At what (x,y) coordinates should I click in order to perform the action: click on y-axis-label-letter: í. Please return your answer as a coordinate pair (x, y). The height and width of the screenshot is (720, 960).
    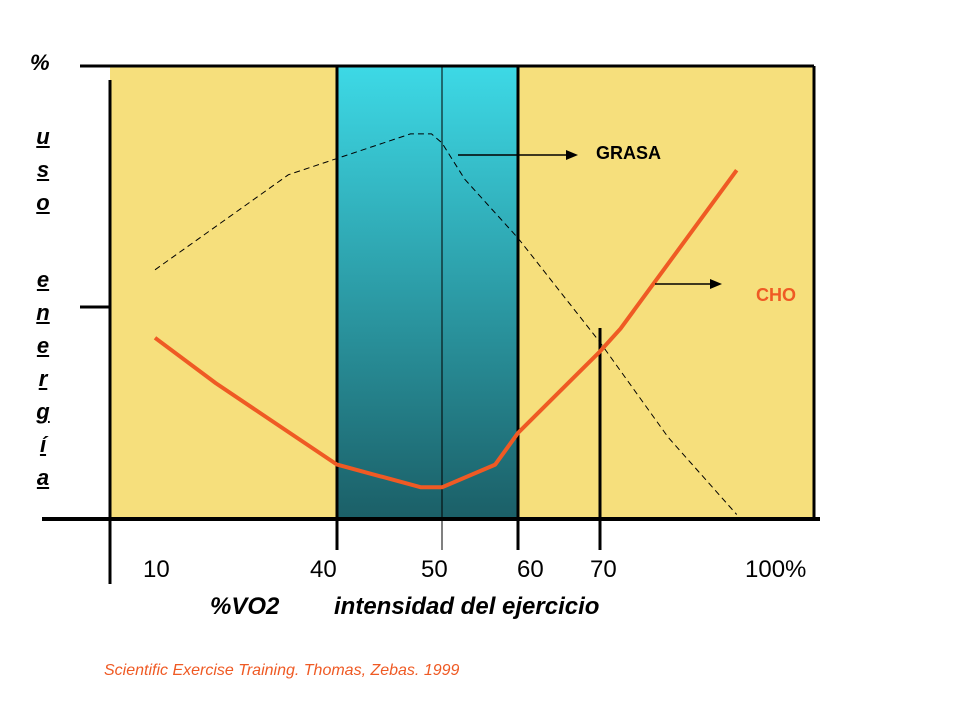
    Looking at the image, I should click on (43, 444).